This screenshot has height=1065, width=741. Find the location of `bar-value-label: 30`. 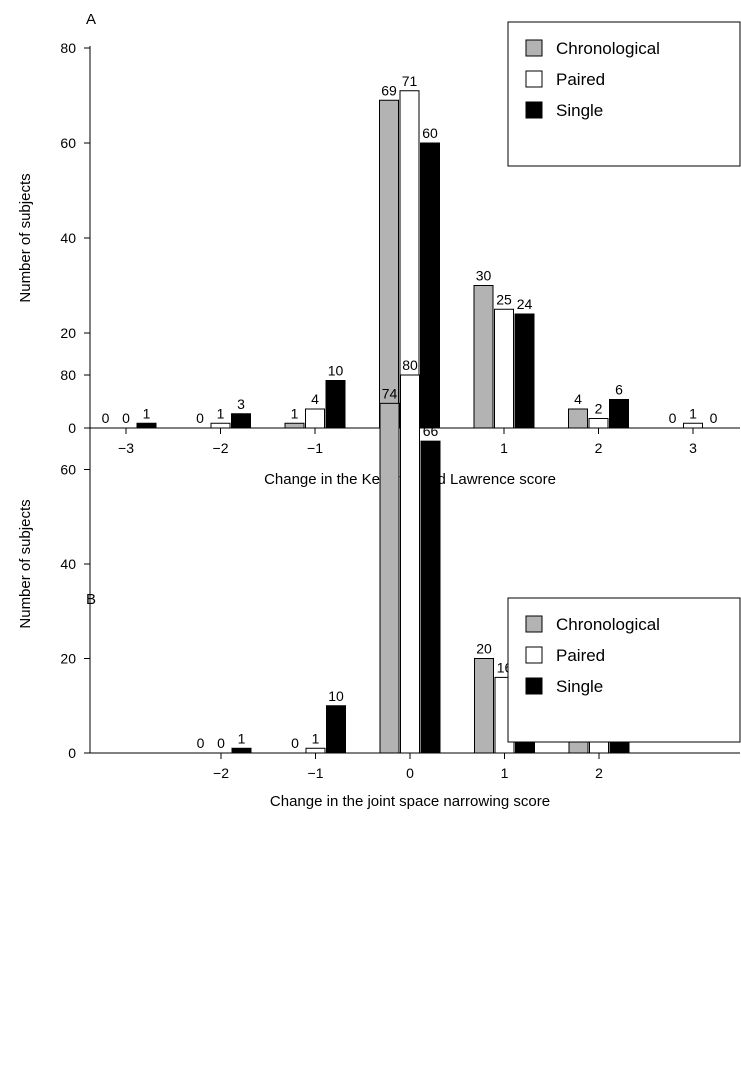

bar-value-label: 30 is located at coordinates (484, 276).